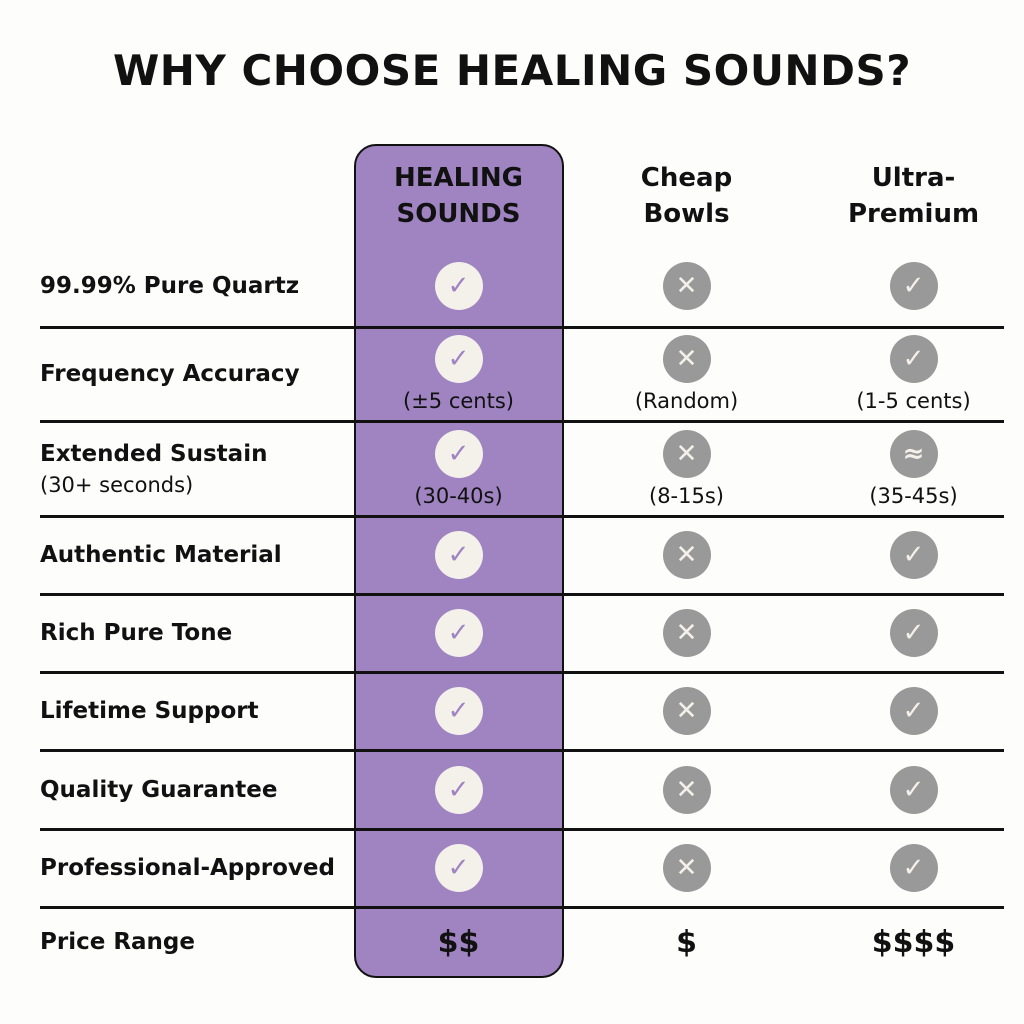  Describe the element at coordinates (195, 468) in the screenshot. I see `row-label: Extended Sustain (30+ seconds)` at that location.